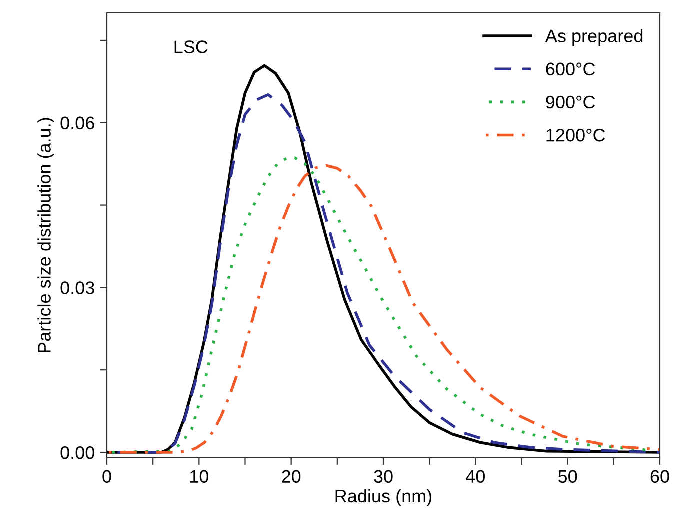 Image resolution: width=673 pixels, height=526 pixels. Describe the element at coordinates (291, 477) in the screenshot. I see `x-tick-label: 20` at that location.